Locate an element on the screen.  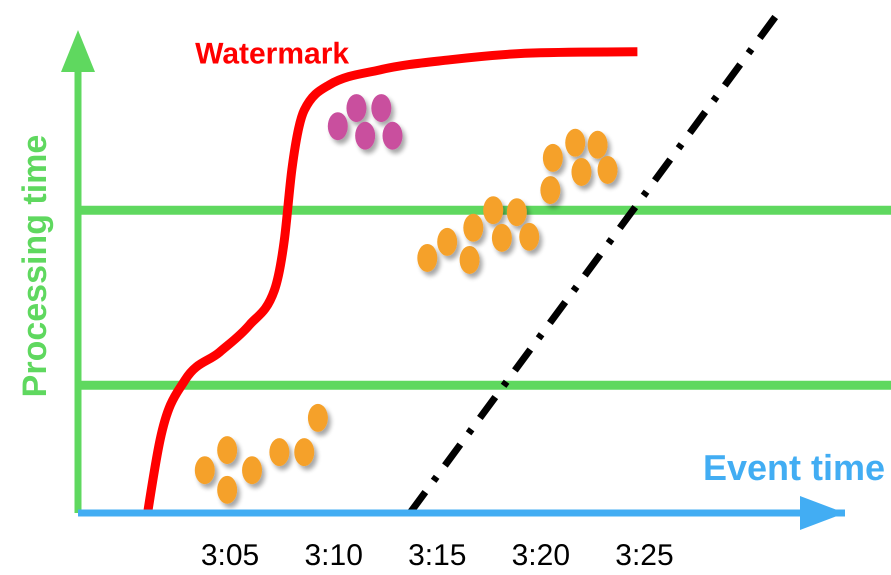
x-tick-label: 3:25 is located at coordinates (644, 555).